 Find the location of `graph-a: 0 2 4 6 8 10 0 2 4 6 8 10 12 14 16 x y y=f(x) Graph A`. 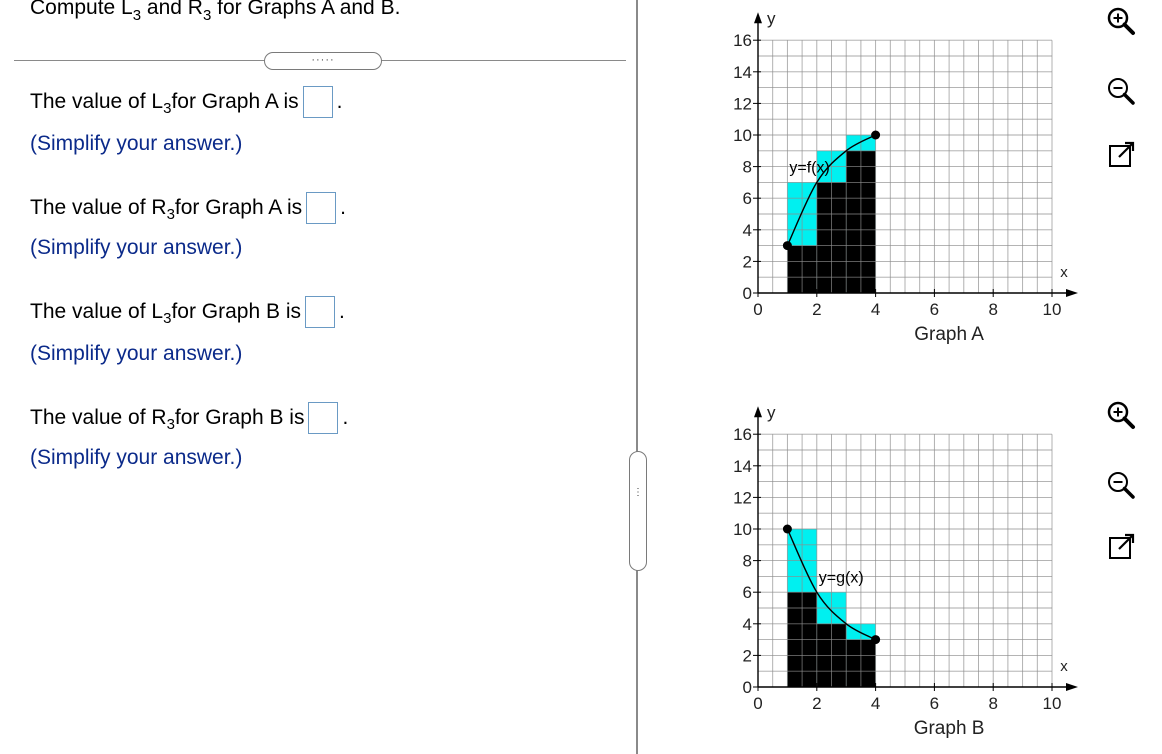

graph-a: 0 2 4 6 8 10 0 2 4 6 8 10 12 14 16 x y y=f(x) Graph A is located at coordinates (905, 173).